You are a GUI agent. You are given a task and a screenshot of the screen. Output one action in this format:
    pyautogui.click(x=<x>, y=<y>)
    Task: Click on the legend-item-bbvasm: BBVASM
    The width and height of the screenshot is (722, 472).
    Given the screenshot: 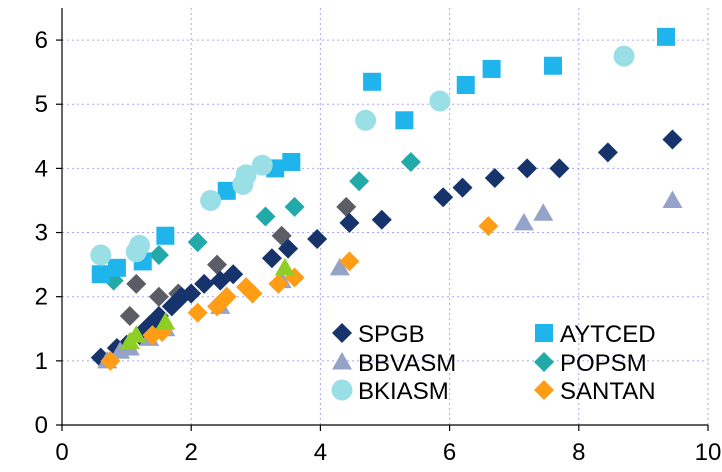 What is the action you would take?
    pyautogui.click(x=394, y=363)
    